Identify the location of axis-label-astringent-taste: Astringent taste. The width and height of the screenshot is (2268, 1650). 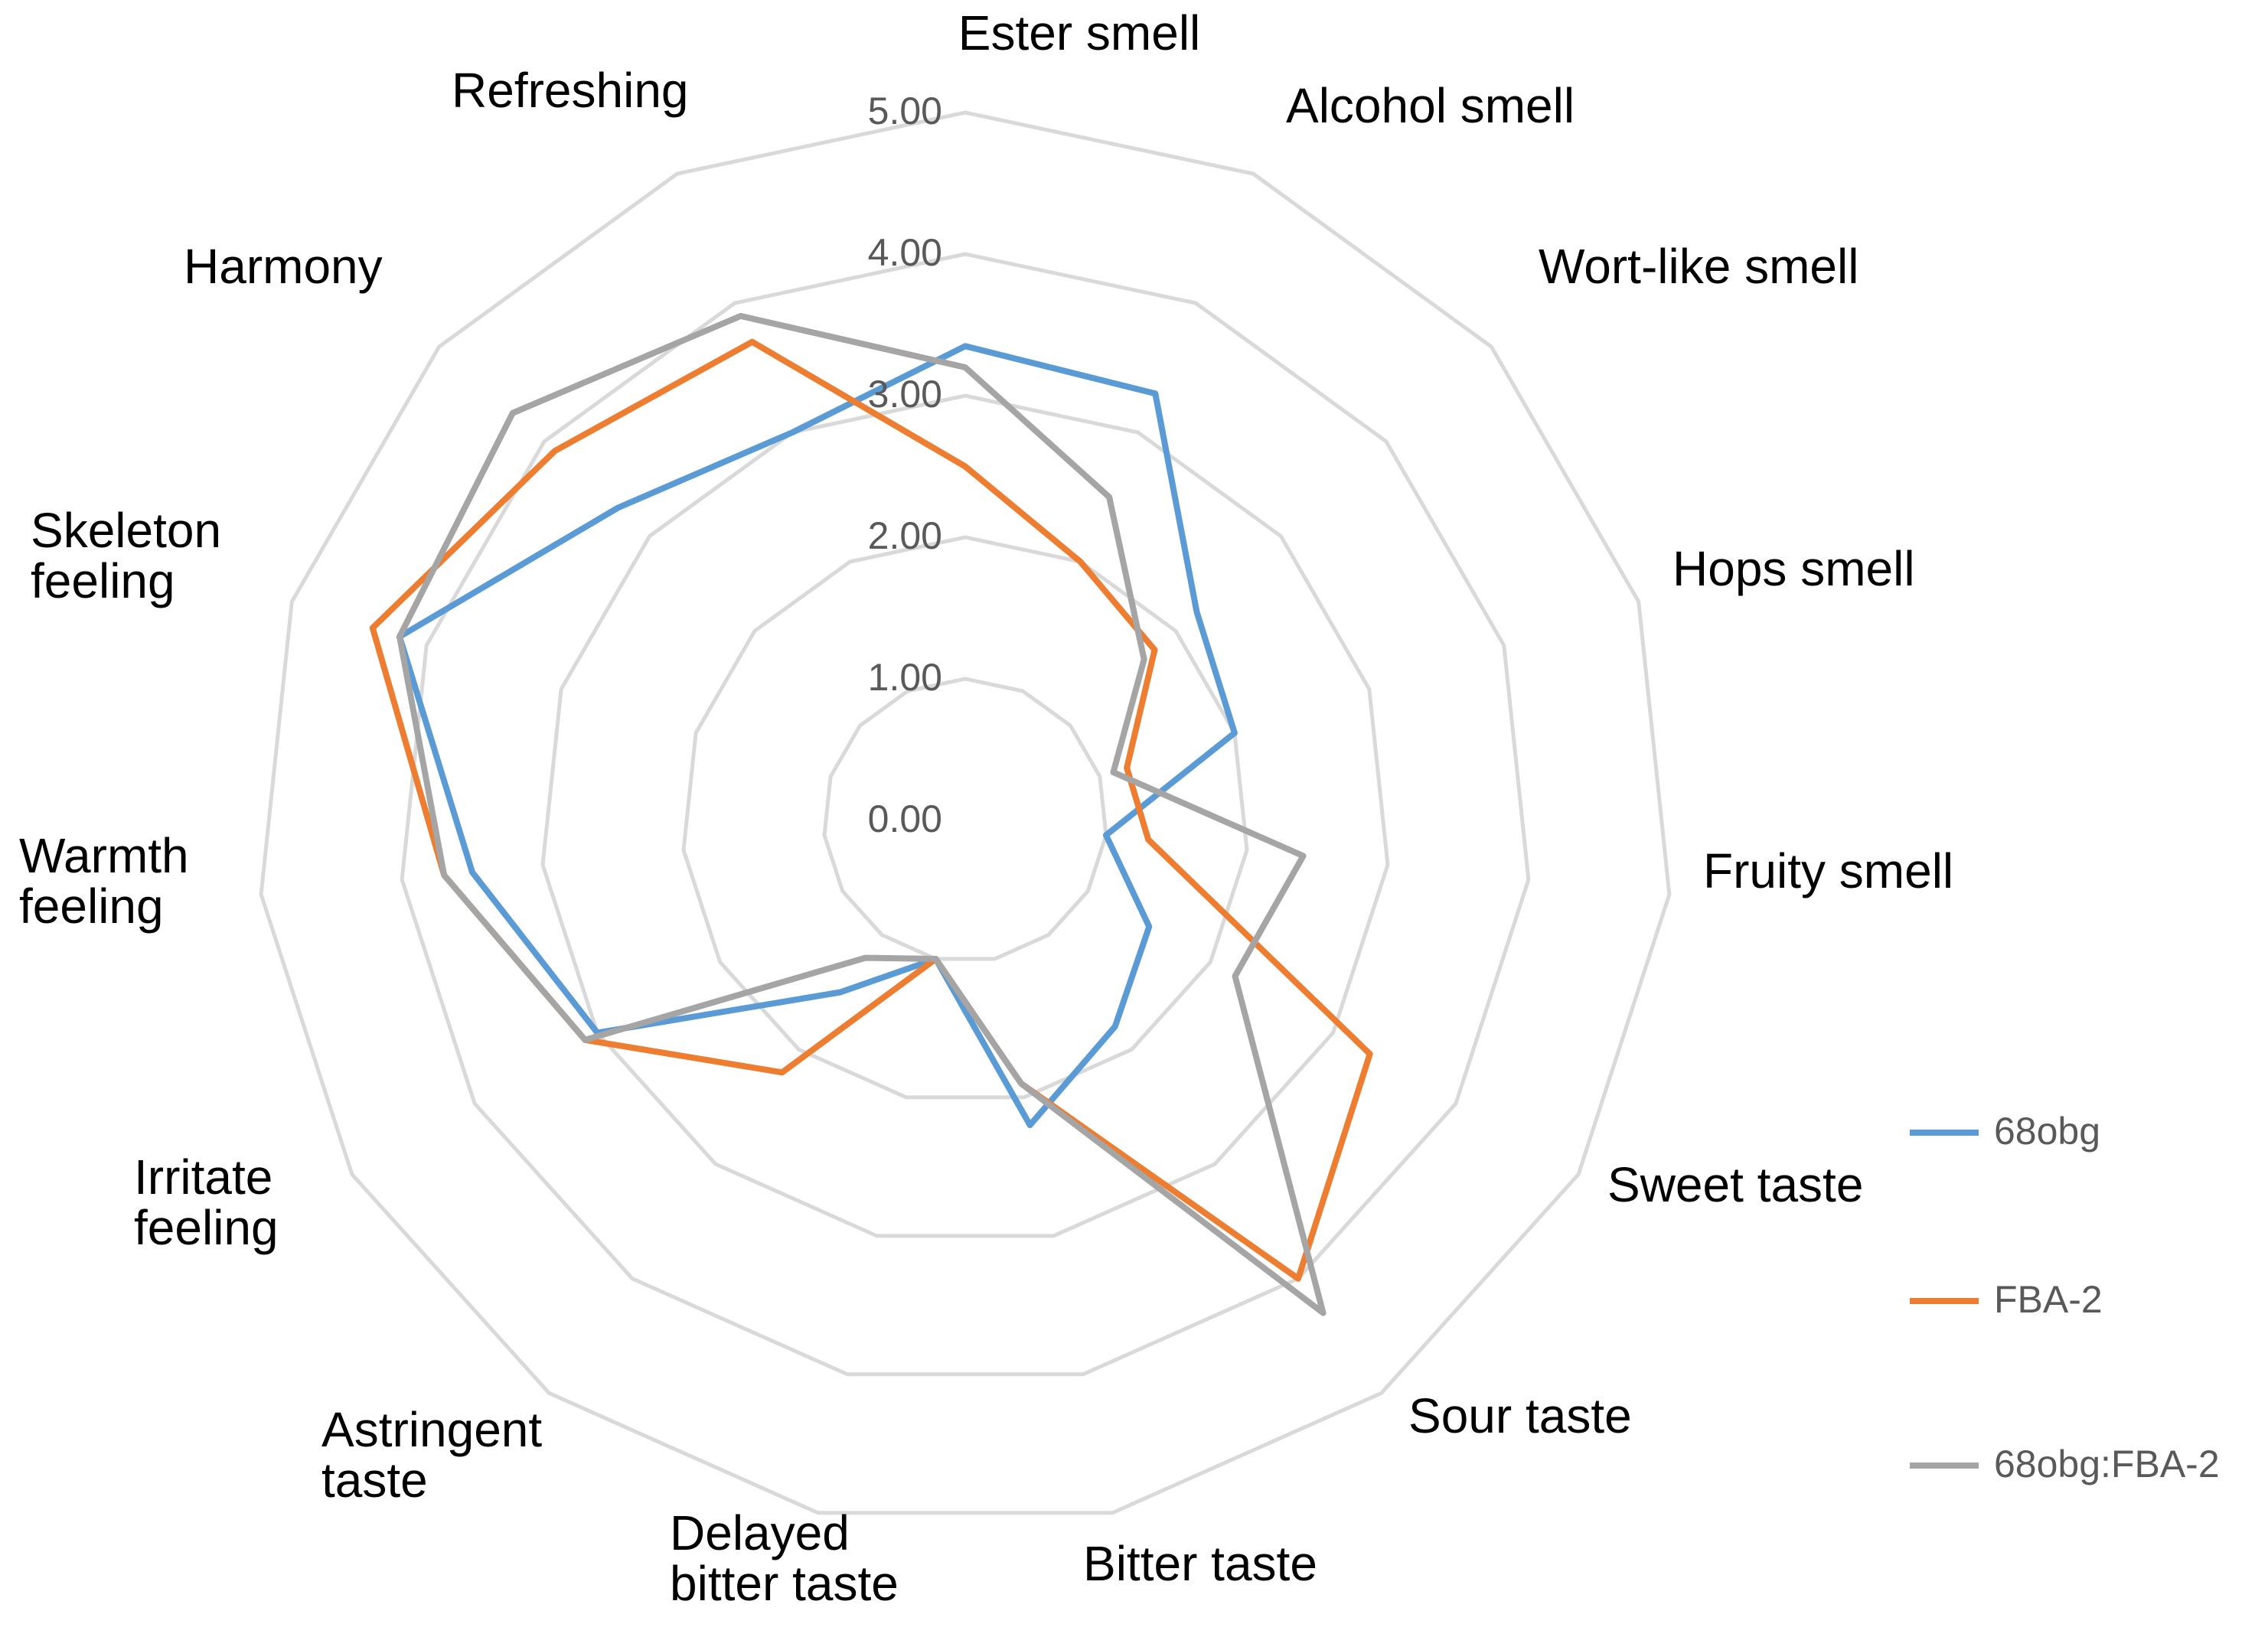
(432, 1455).